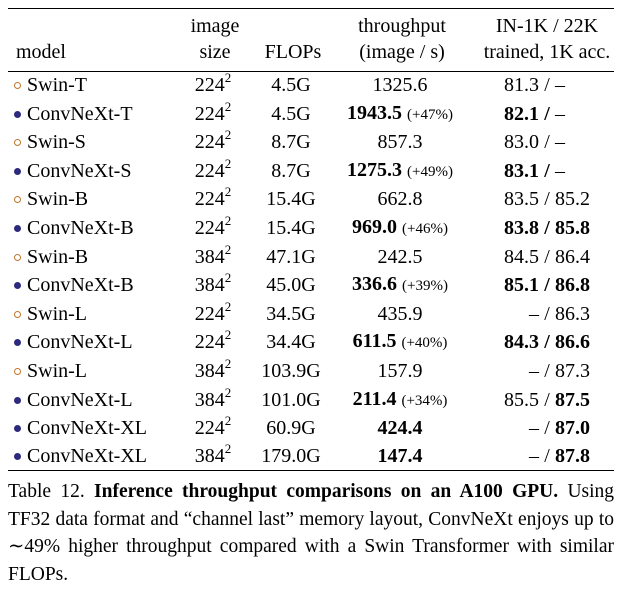 This screenshot has height=598, width=622. What do you see at coordinates (545, 315) in the screenshot?
I see `cell-accuracy: –/86.3` at bounding box center [545, 315].